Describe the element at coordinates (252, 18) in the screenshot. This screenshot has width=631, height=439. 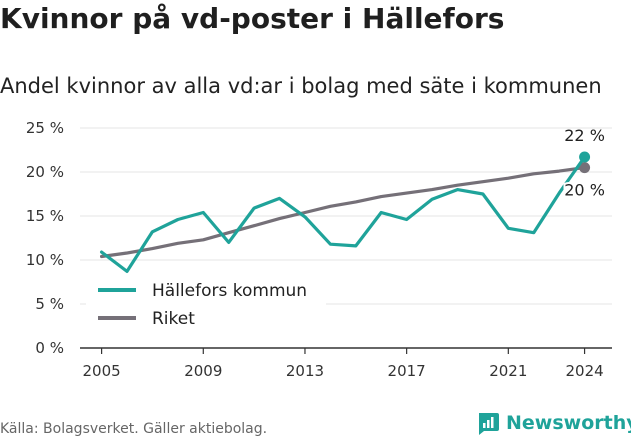
I see `chart-title: Kvinnor på vd-poster i Hällefors` at that location.